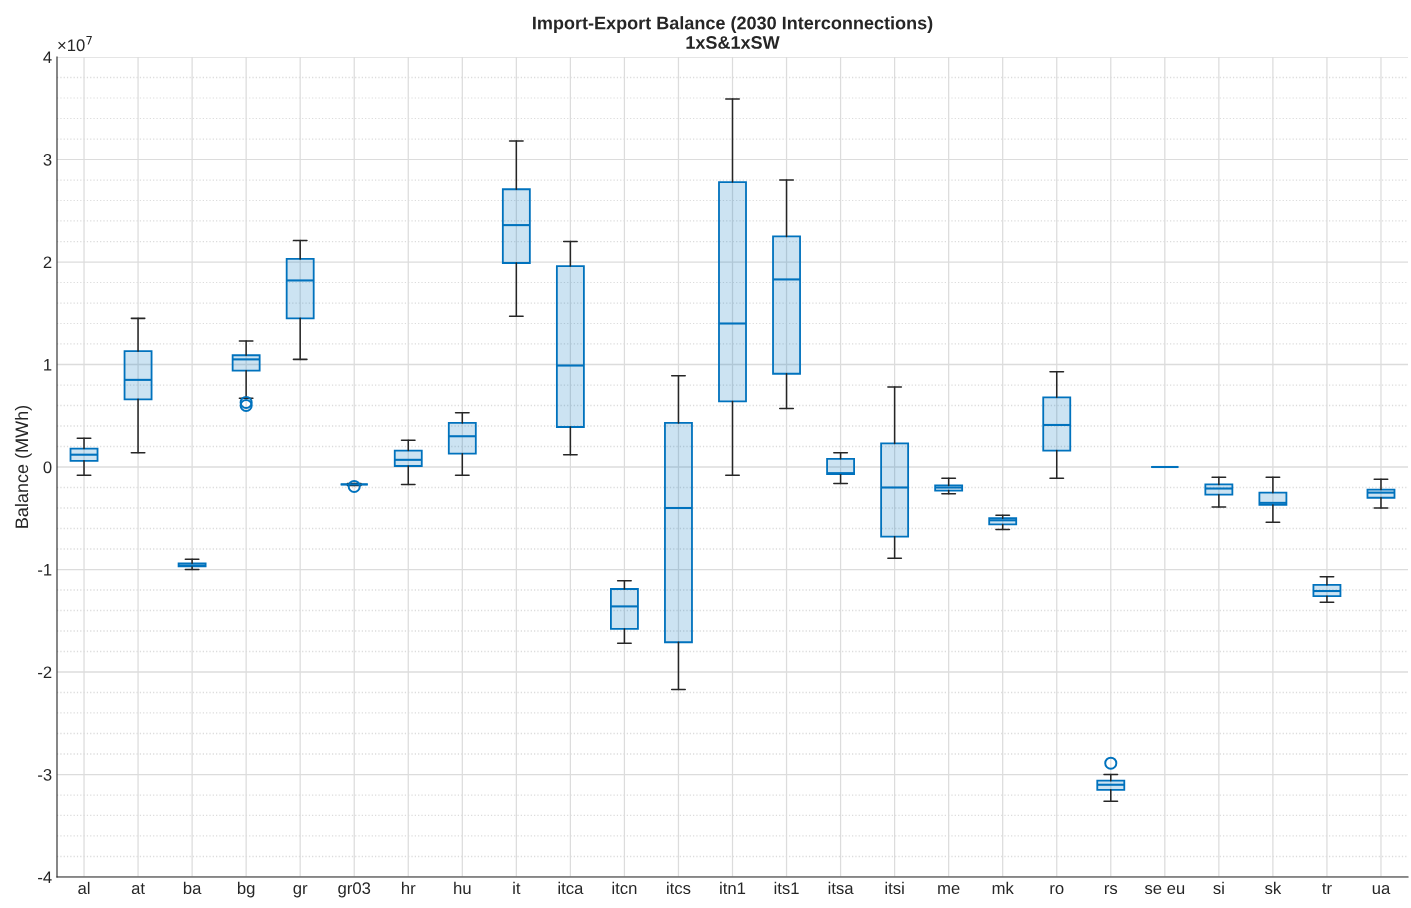  Describe the element at coordinates (246, 889) in the screenshot. I see `x-tick-label: bg` at that location.